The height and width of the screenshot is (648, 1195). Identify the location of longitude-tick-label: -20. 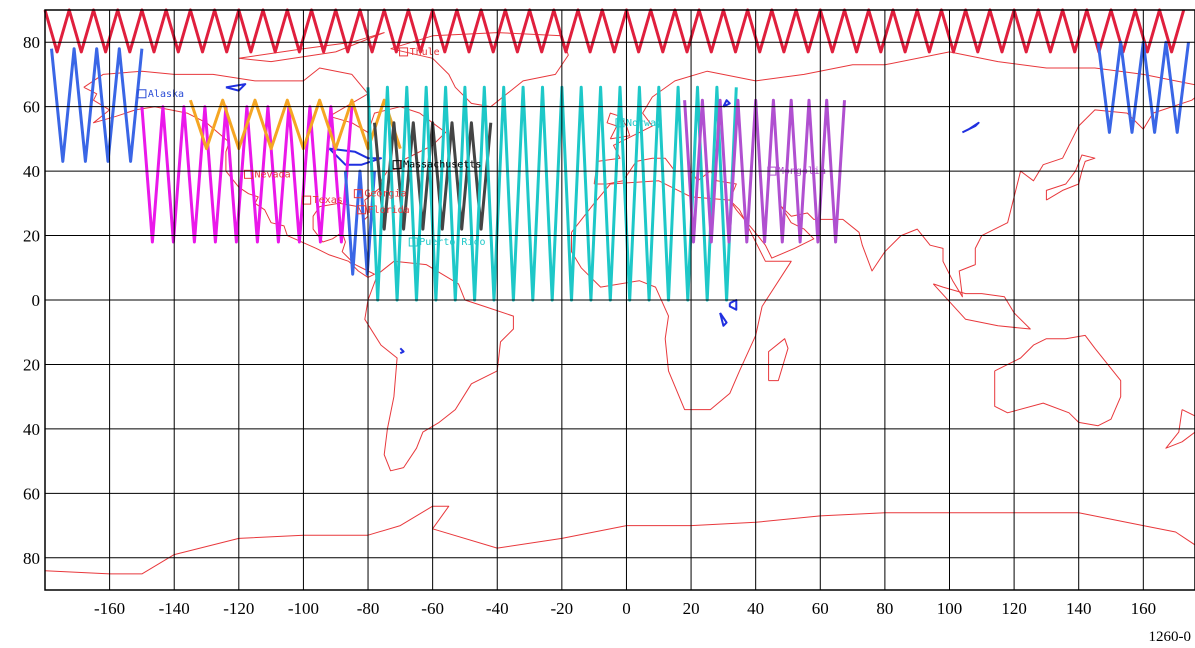
(562, 608).